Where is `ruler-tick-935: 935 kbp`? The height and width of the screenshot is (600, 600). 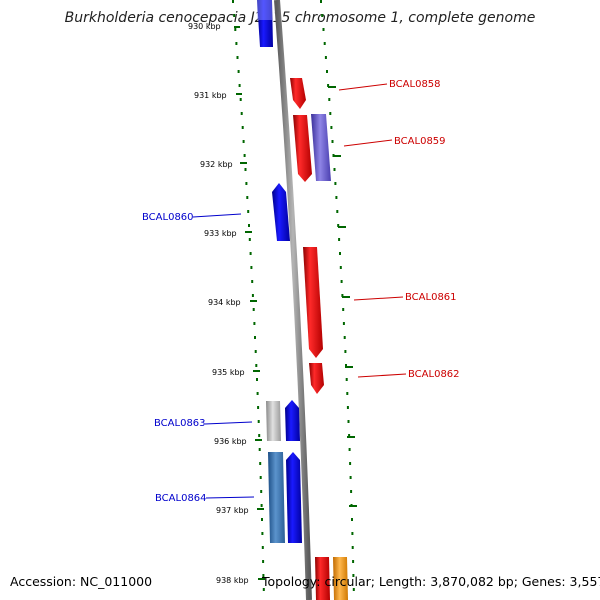 ruler-tick-935: 935 kbp is located at coordinates (236, 372).